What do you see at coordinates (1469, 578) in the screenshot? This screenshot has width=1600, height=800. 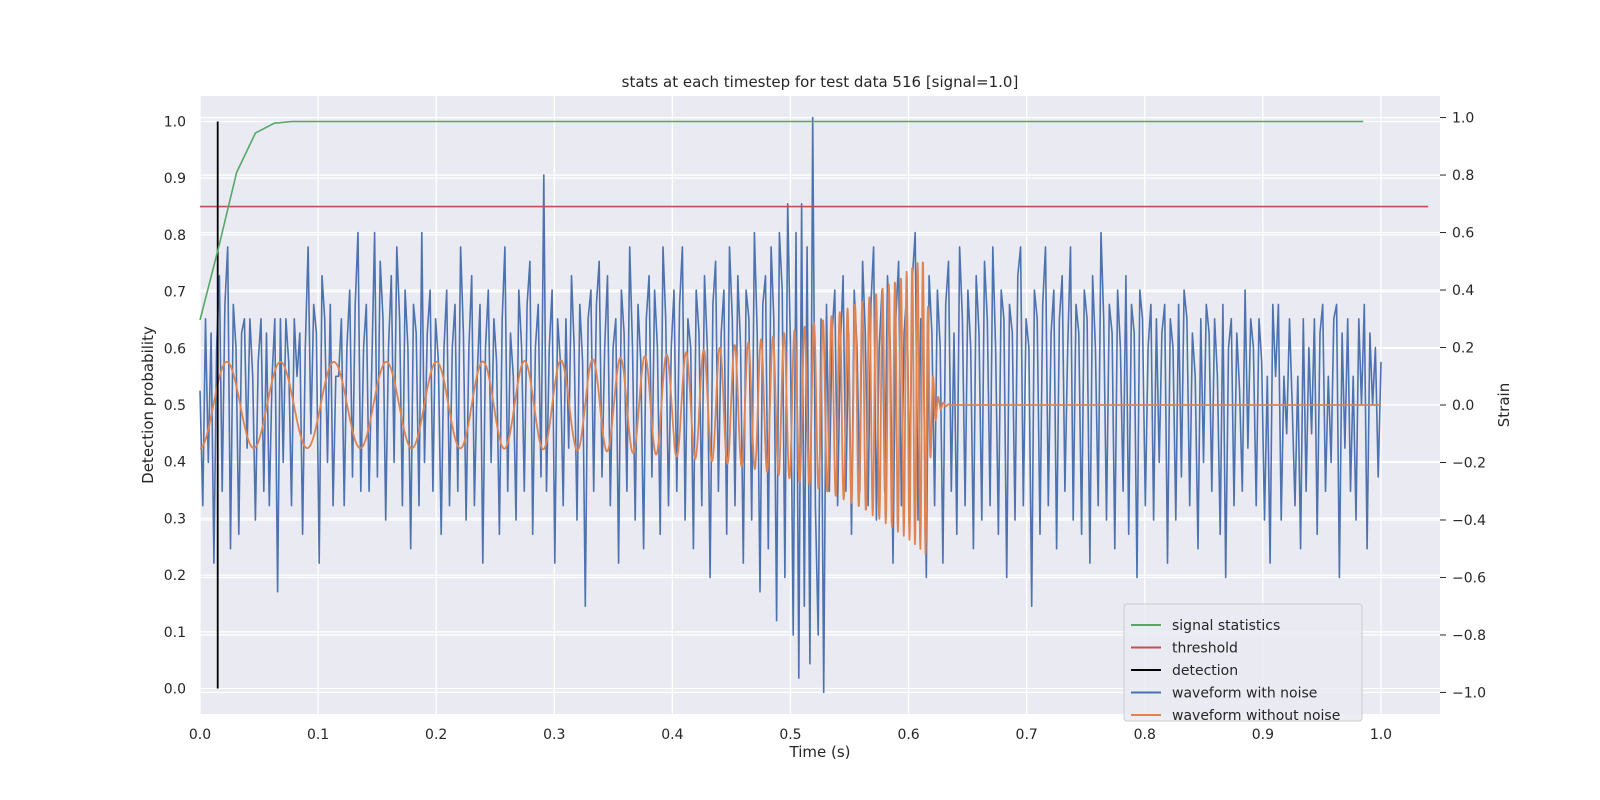 I see `right-y-tick-label: −0.6` at bounding box center [1469, 578].